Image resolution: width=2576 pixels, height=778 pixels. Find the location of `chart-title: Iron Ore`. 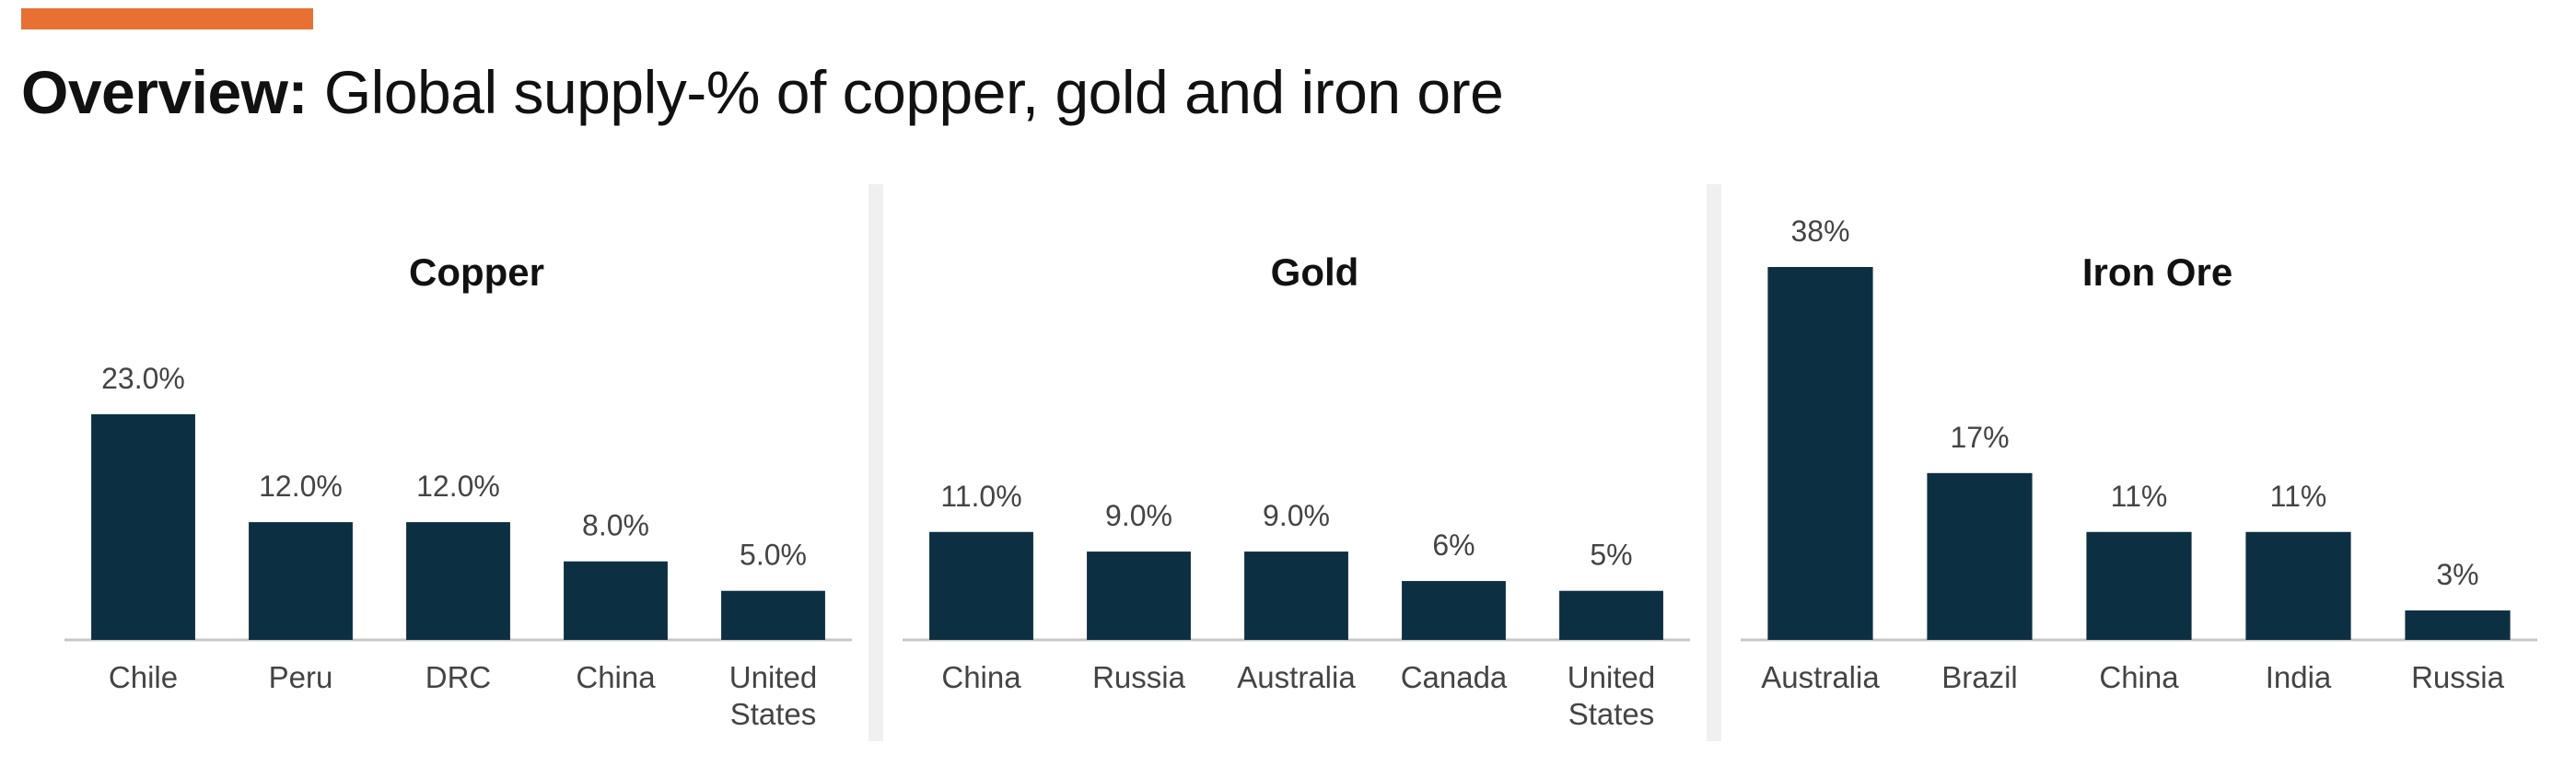

chart-title: Iron Ore is located at coordinates (2157, 272).